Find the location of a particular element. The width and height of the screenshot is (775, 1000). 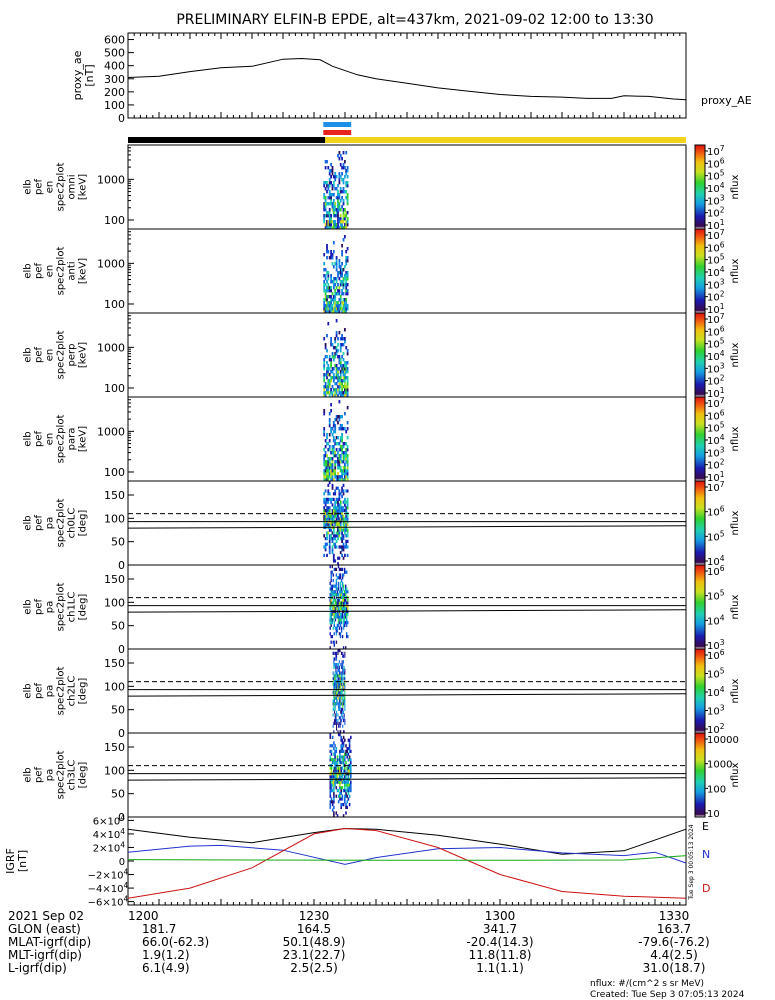

axis-tick-value: 50.1(48.9) is located at coordinates (314, 942).